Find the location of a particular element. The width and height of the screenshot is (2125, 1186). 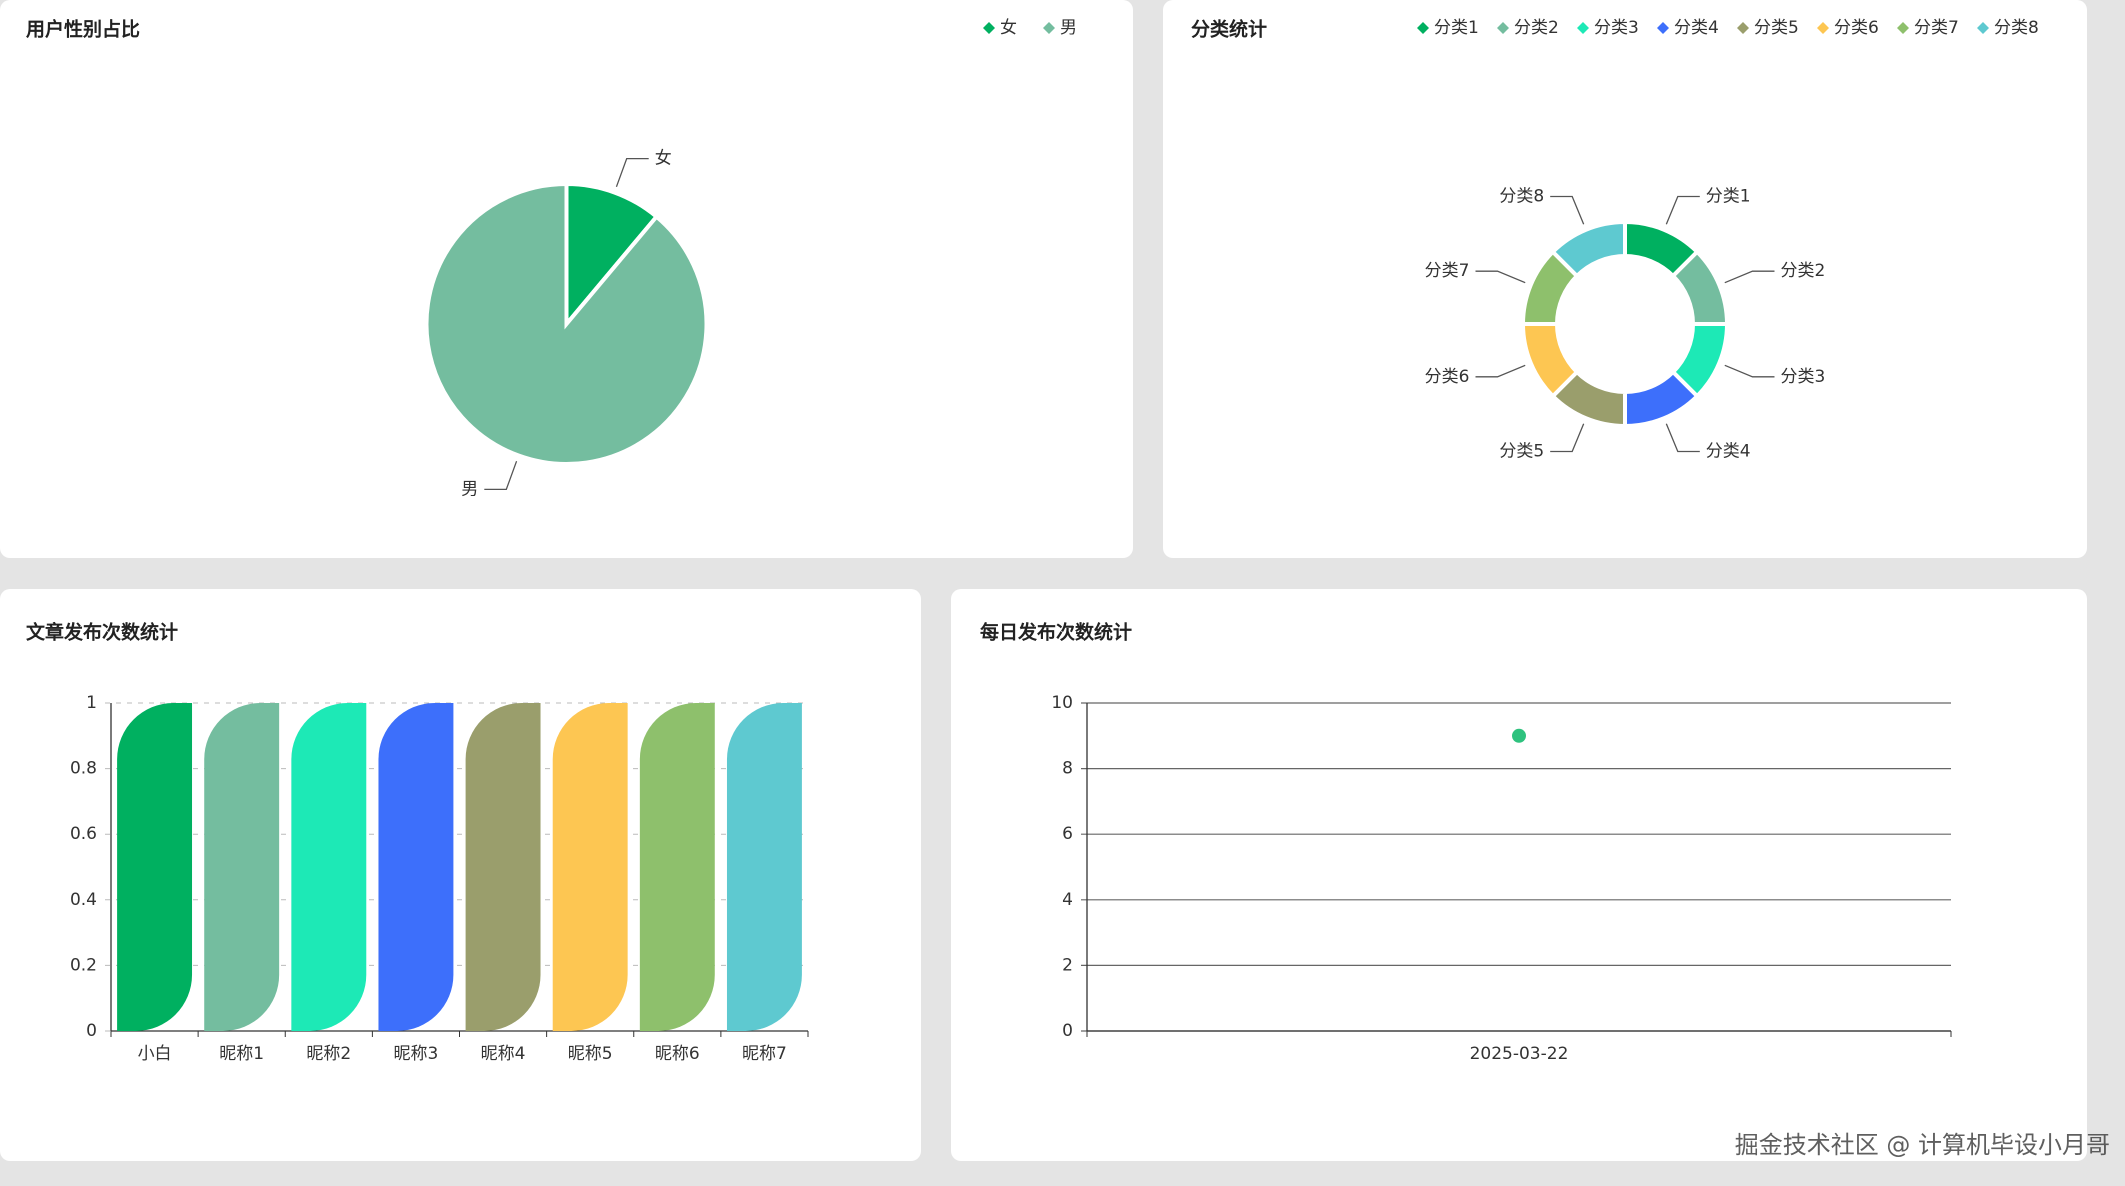

x-tick-label: 昵称2 is located at coordinates (328, 1054).